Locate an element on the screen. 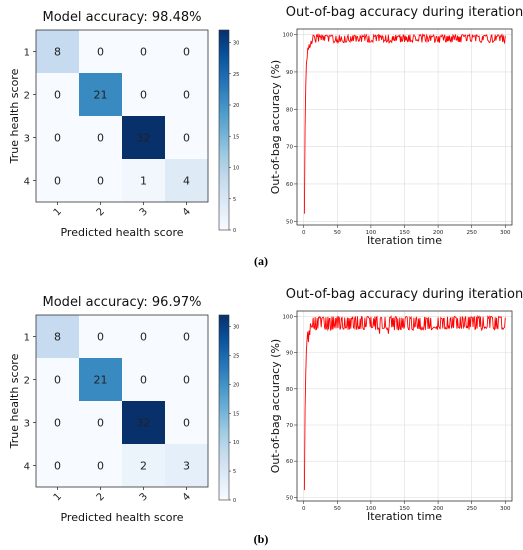 Image resolution: width=523 pixels, height=550 pixels. y-tick-label: 2 is located at coordinates (27, 381).